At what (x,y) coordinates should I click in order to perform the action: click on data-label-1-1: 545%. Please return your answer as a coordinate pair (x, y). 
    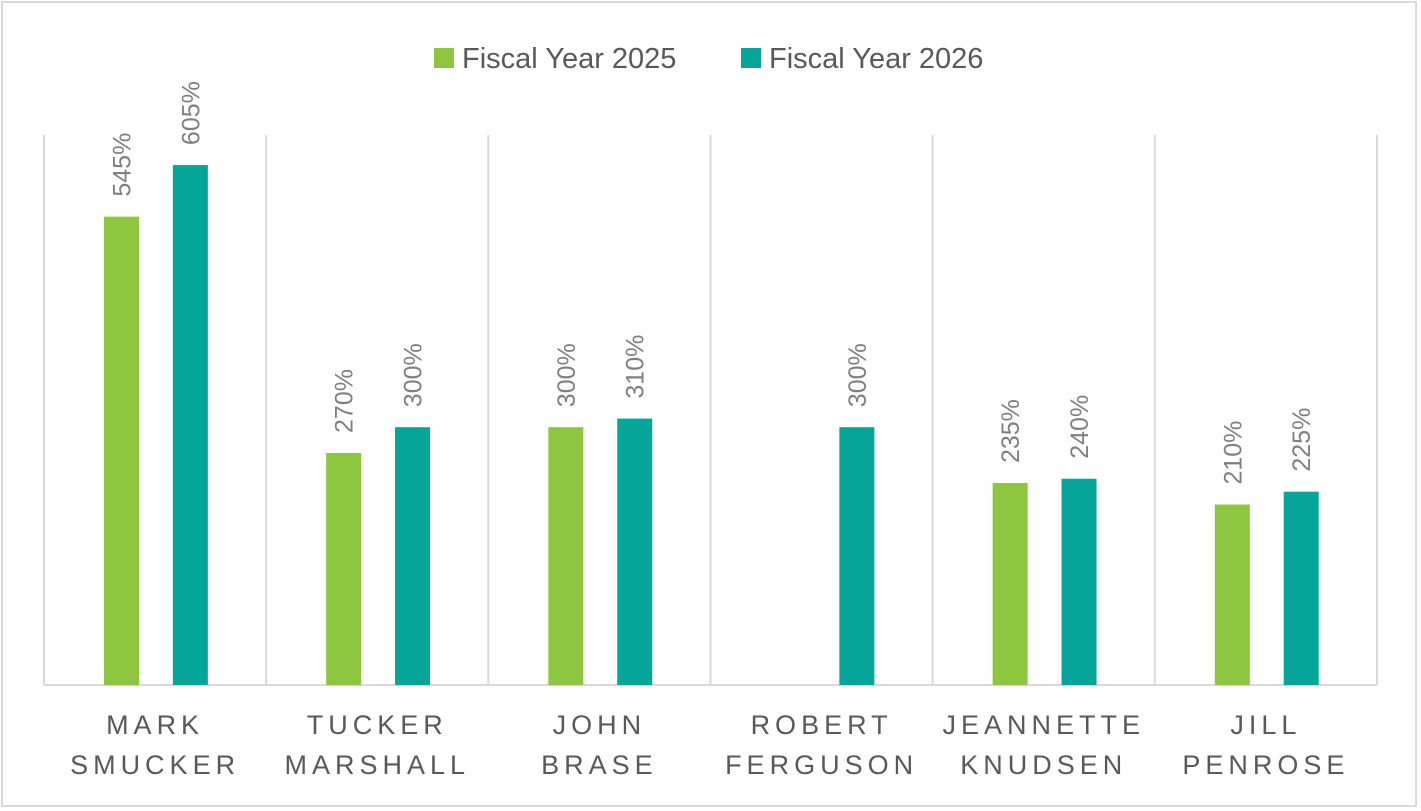
    Looking at the image, I should click on (122, 165).